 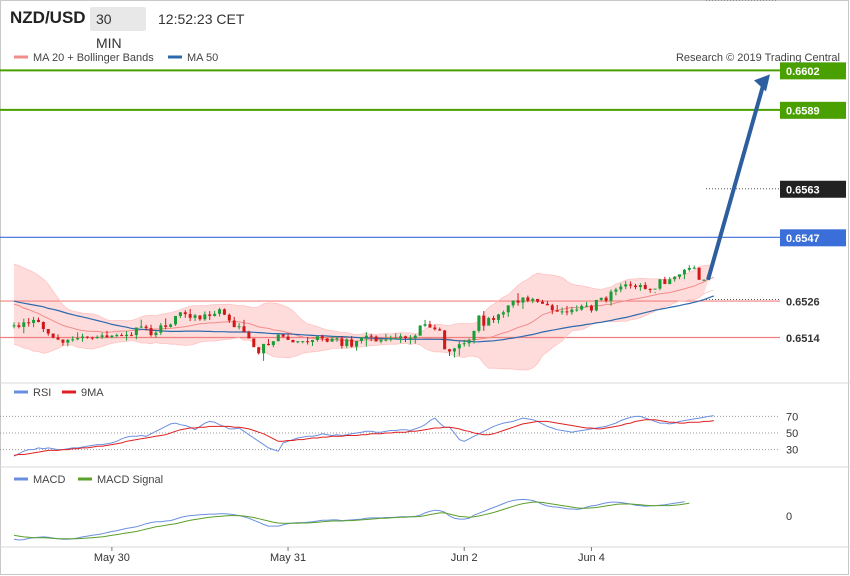 I want to click on pivot-label-0.6547: 0.6547, so click(x=813, y=238).